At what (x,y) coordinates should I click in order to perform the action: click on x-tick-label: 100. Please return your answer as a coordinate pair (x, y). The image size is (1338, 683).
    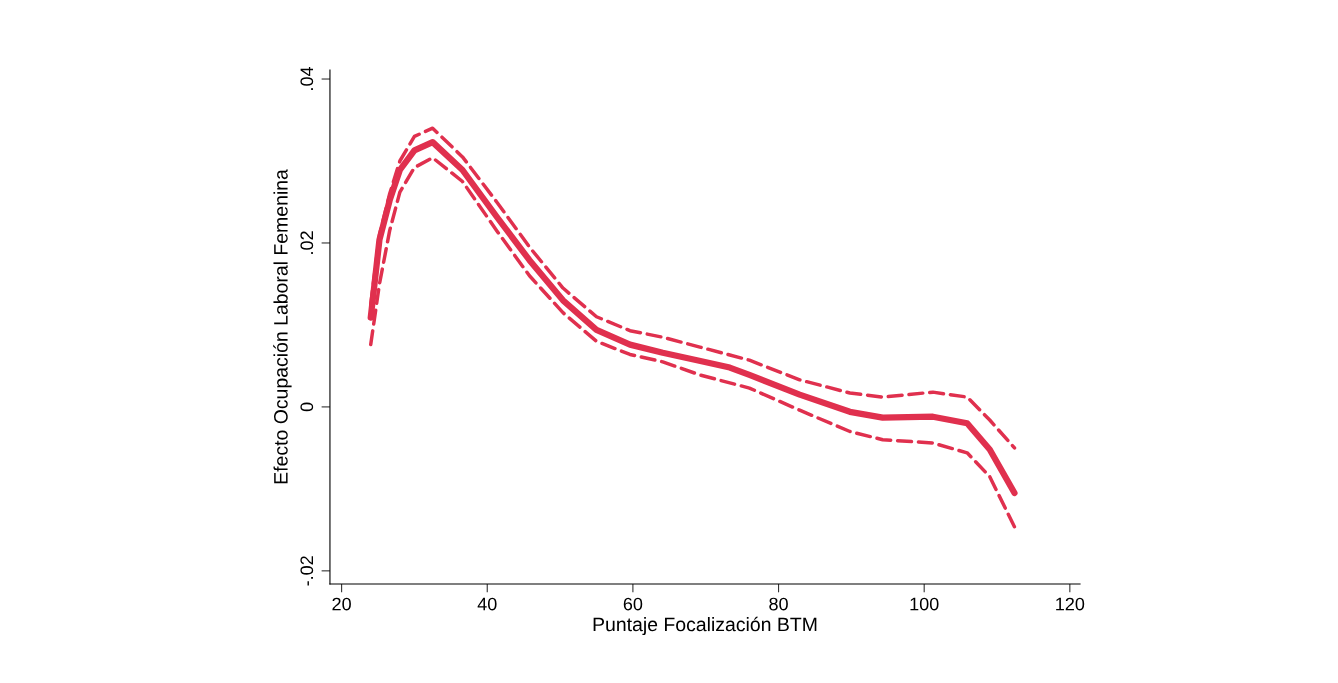
    Looking at the image, I should click on (924, 604).